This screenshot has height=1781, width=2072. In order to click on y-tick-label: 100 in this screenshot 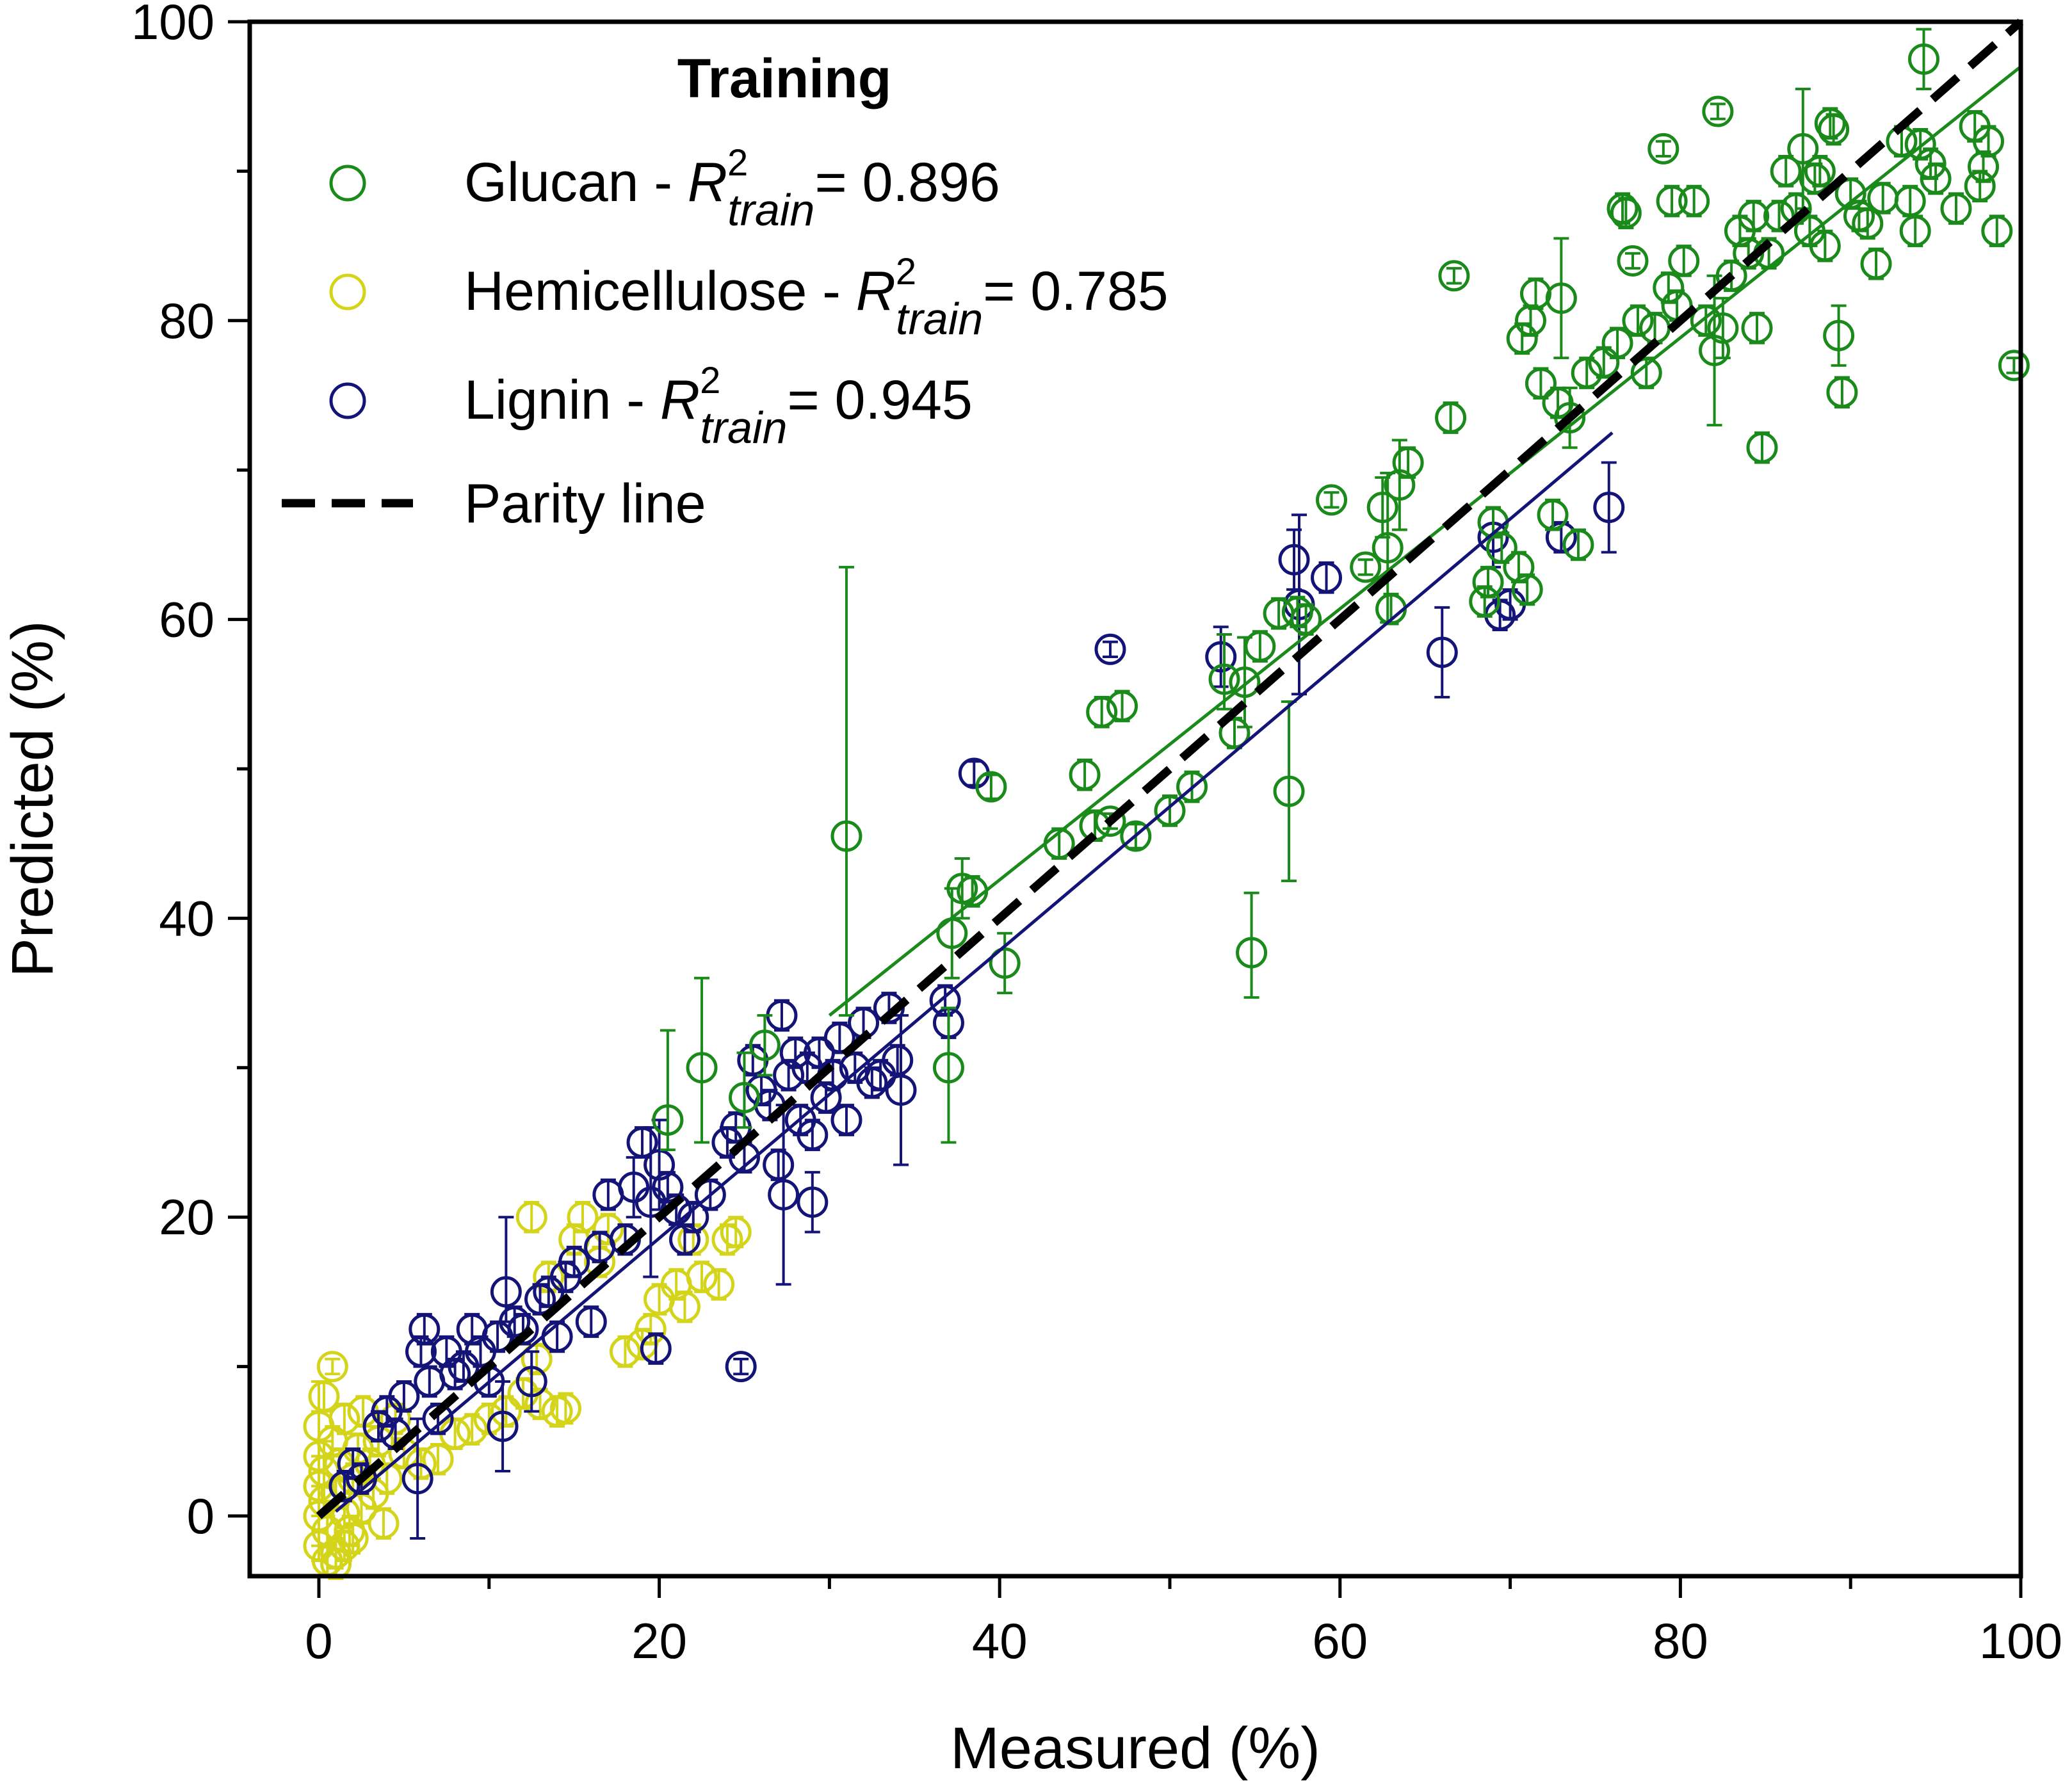, I will do `click(172, 25)`.